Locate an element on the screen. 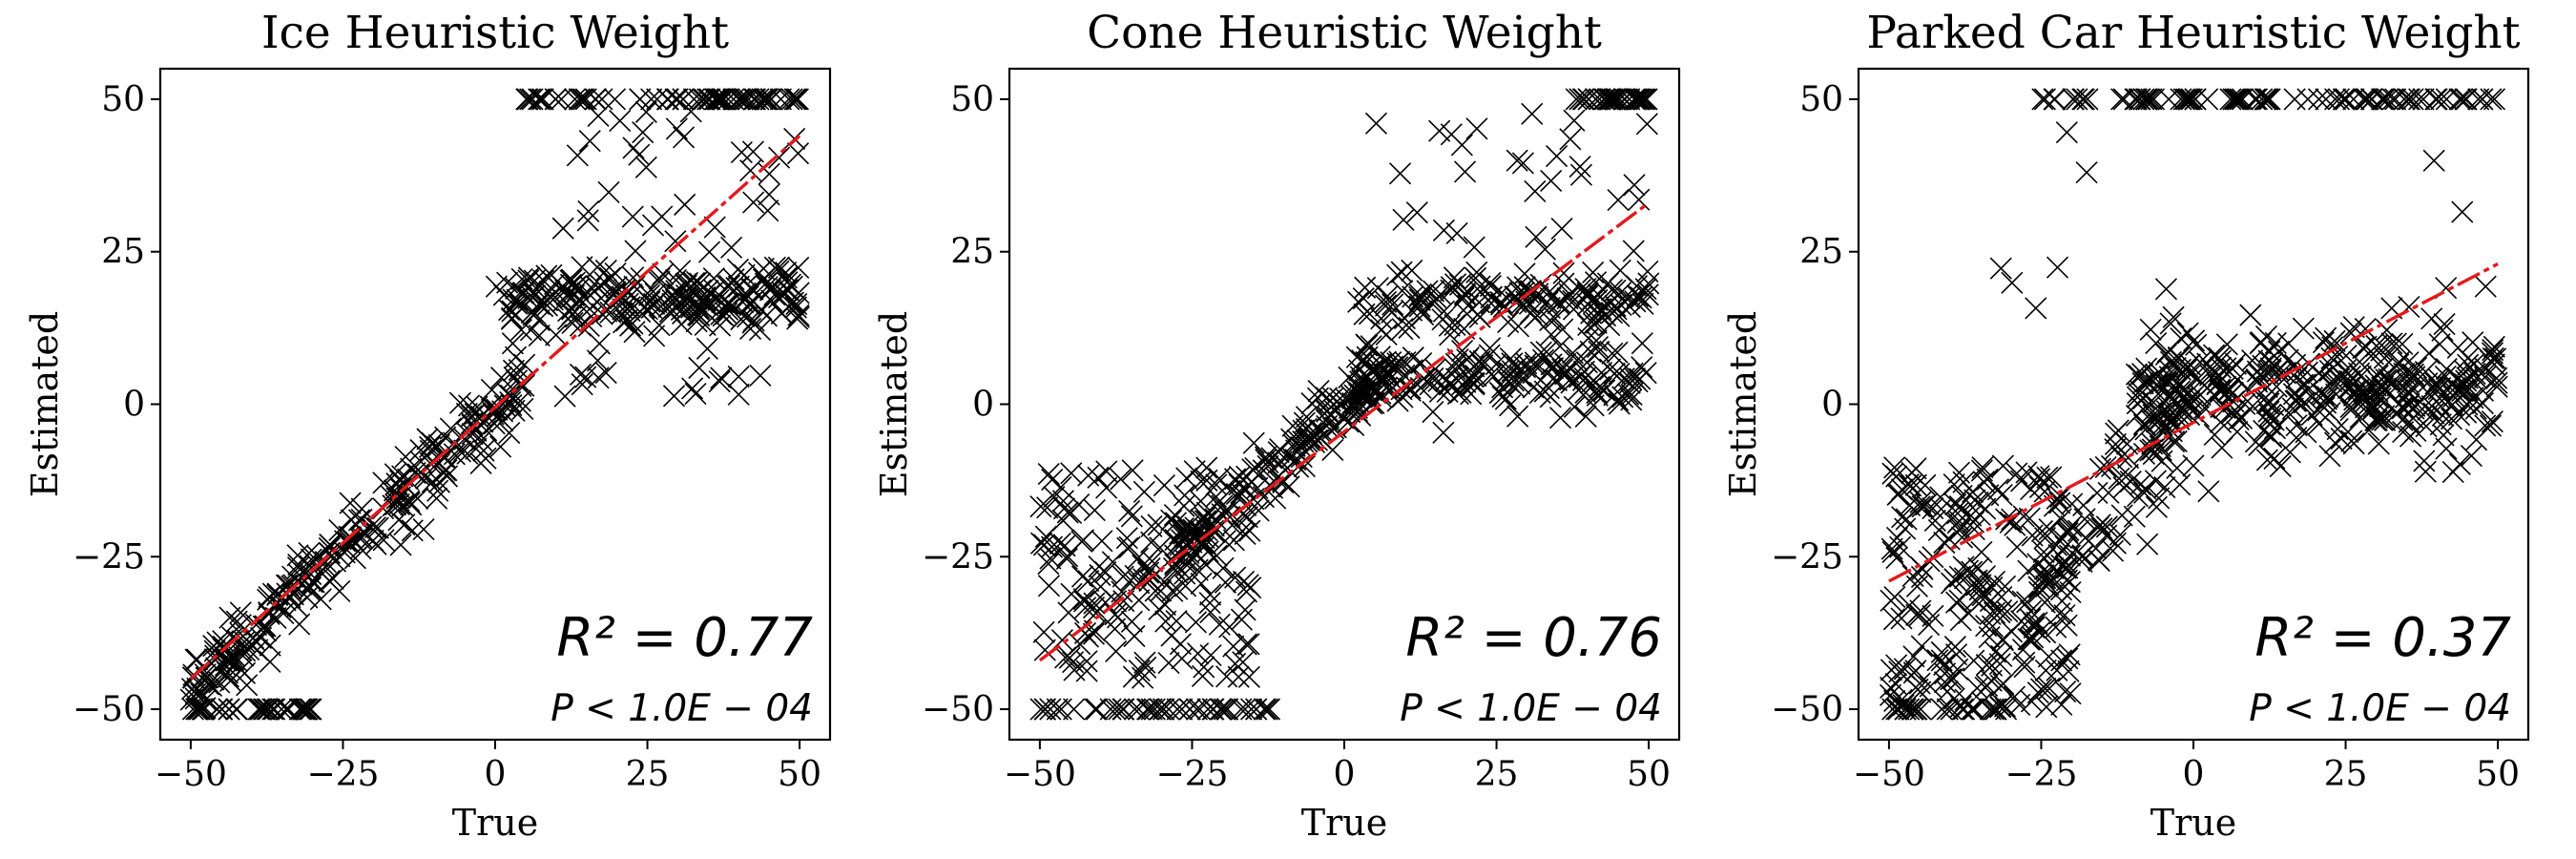 Image resolution: width=2576 pixels, height=859 pixels. x-tick-label: 25 is located at coordinates (648, 774).